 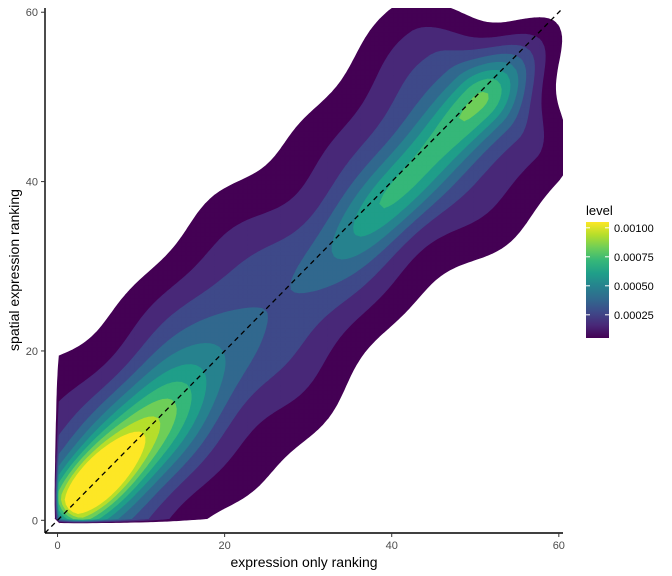 I want to click on x-axis-title: expression only ranking, so click(x=303, y=562).